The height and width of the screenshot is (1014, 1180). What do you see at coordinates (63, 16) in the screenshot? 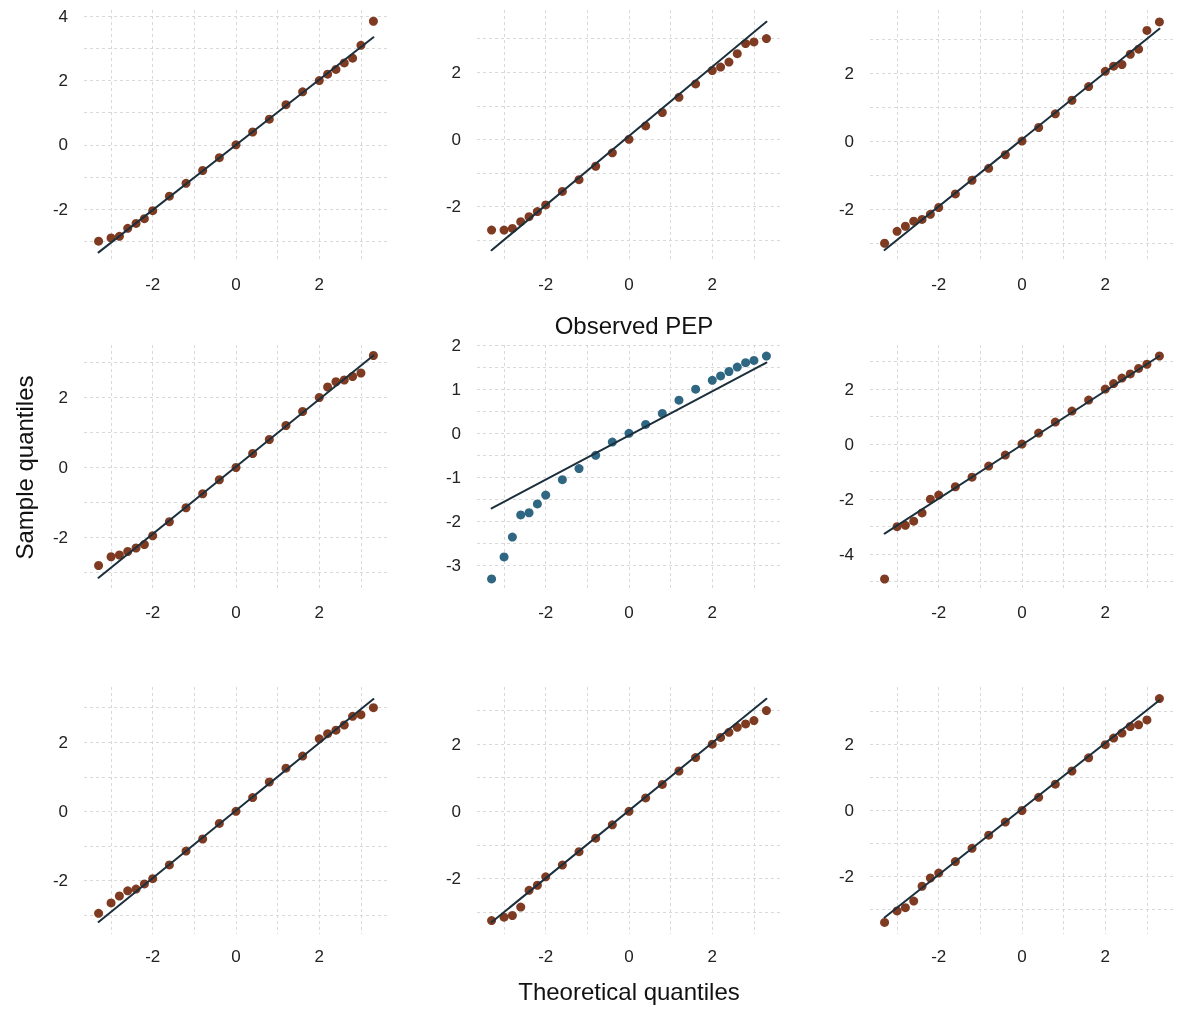
I see `y-tick-label: 4` at bounding box center [63, 16].